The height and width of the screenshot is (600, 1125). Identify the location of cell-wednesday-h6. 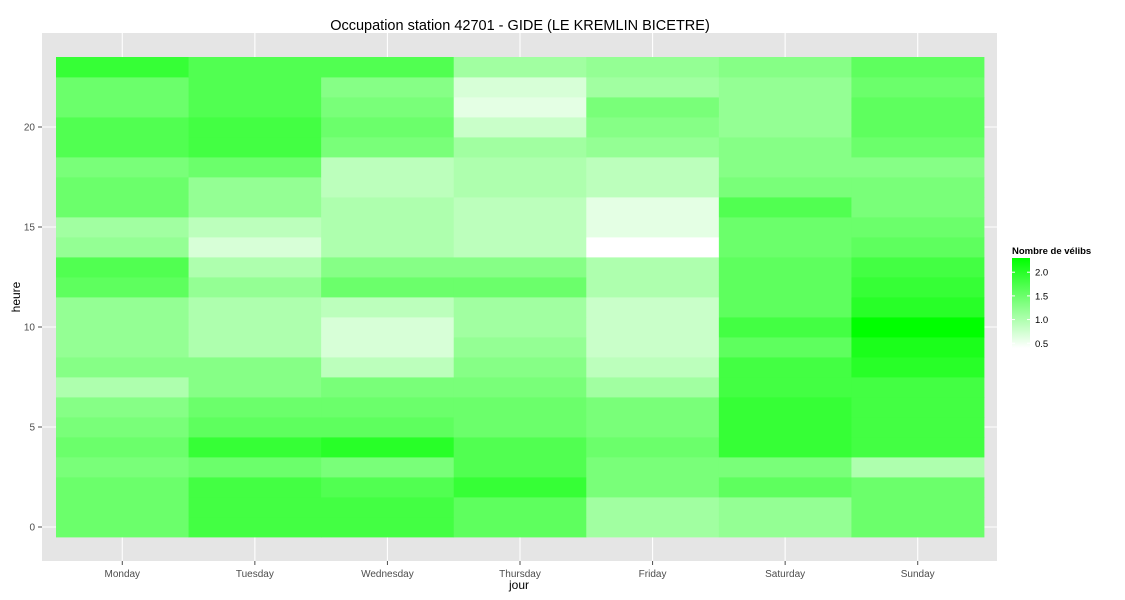
(388, 407).